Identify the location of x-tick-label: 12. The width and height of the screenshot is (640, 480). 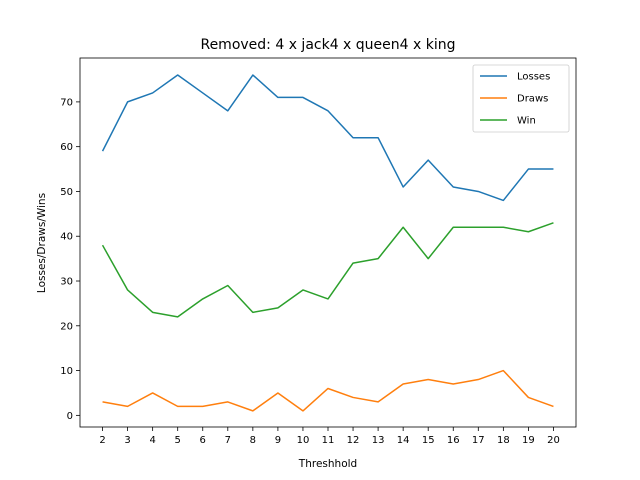
(353, 440).